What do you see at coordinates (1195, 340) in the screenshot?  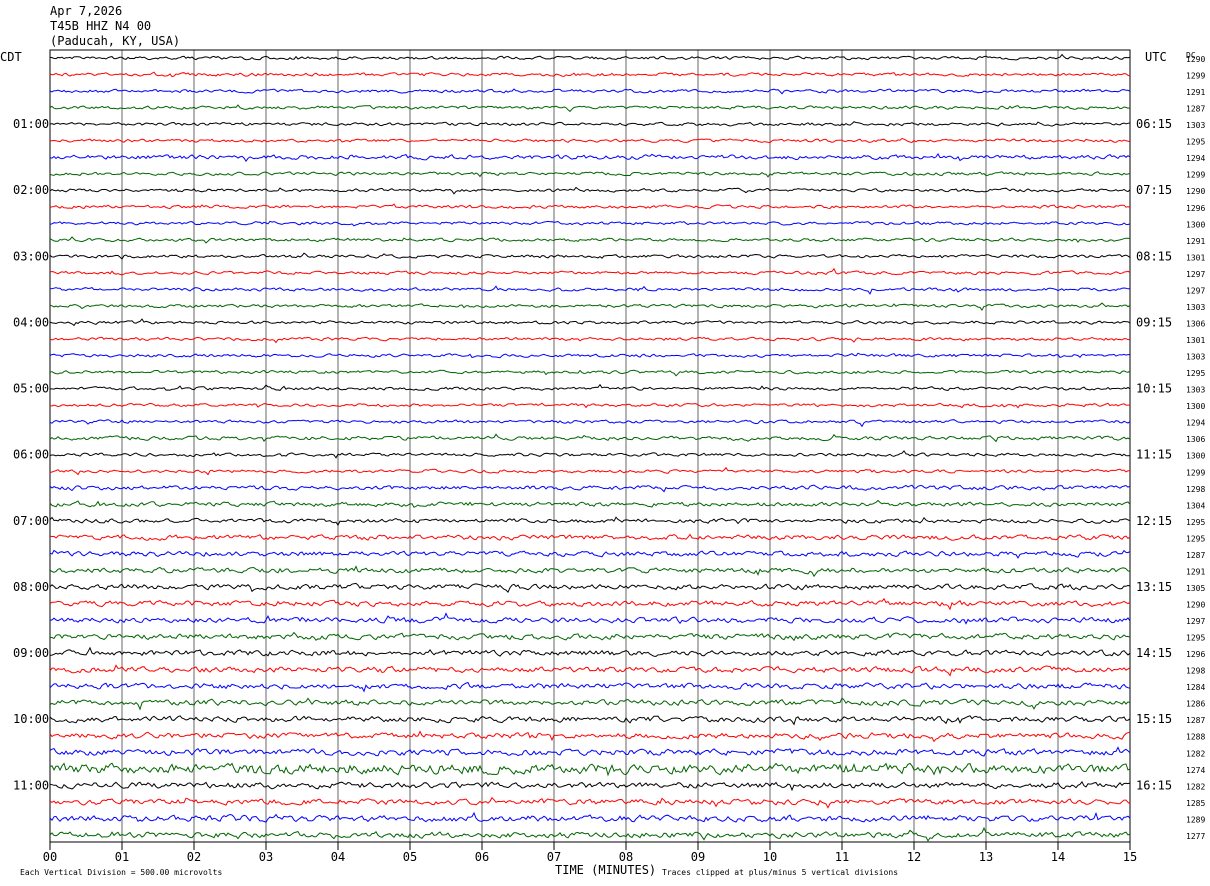 I see `dc-offset-label: 1301` at bounding box center [1195, 340].